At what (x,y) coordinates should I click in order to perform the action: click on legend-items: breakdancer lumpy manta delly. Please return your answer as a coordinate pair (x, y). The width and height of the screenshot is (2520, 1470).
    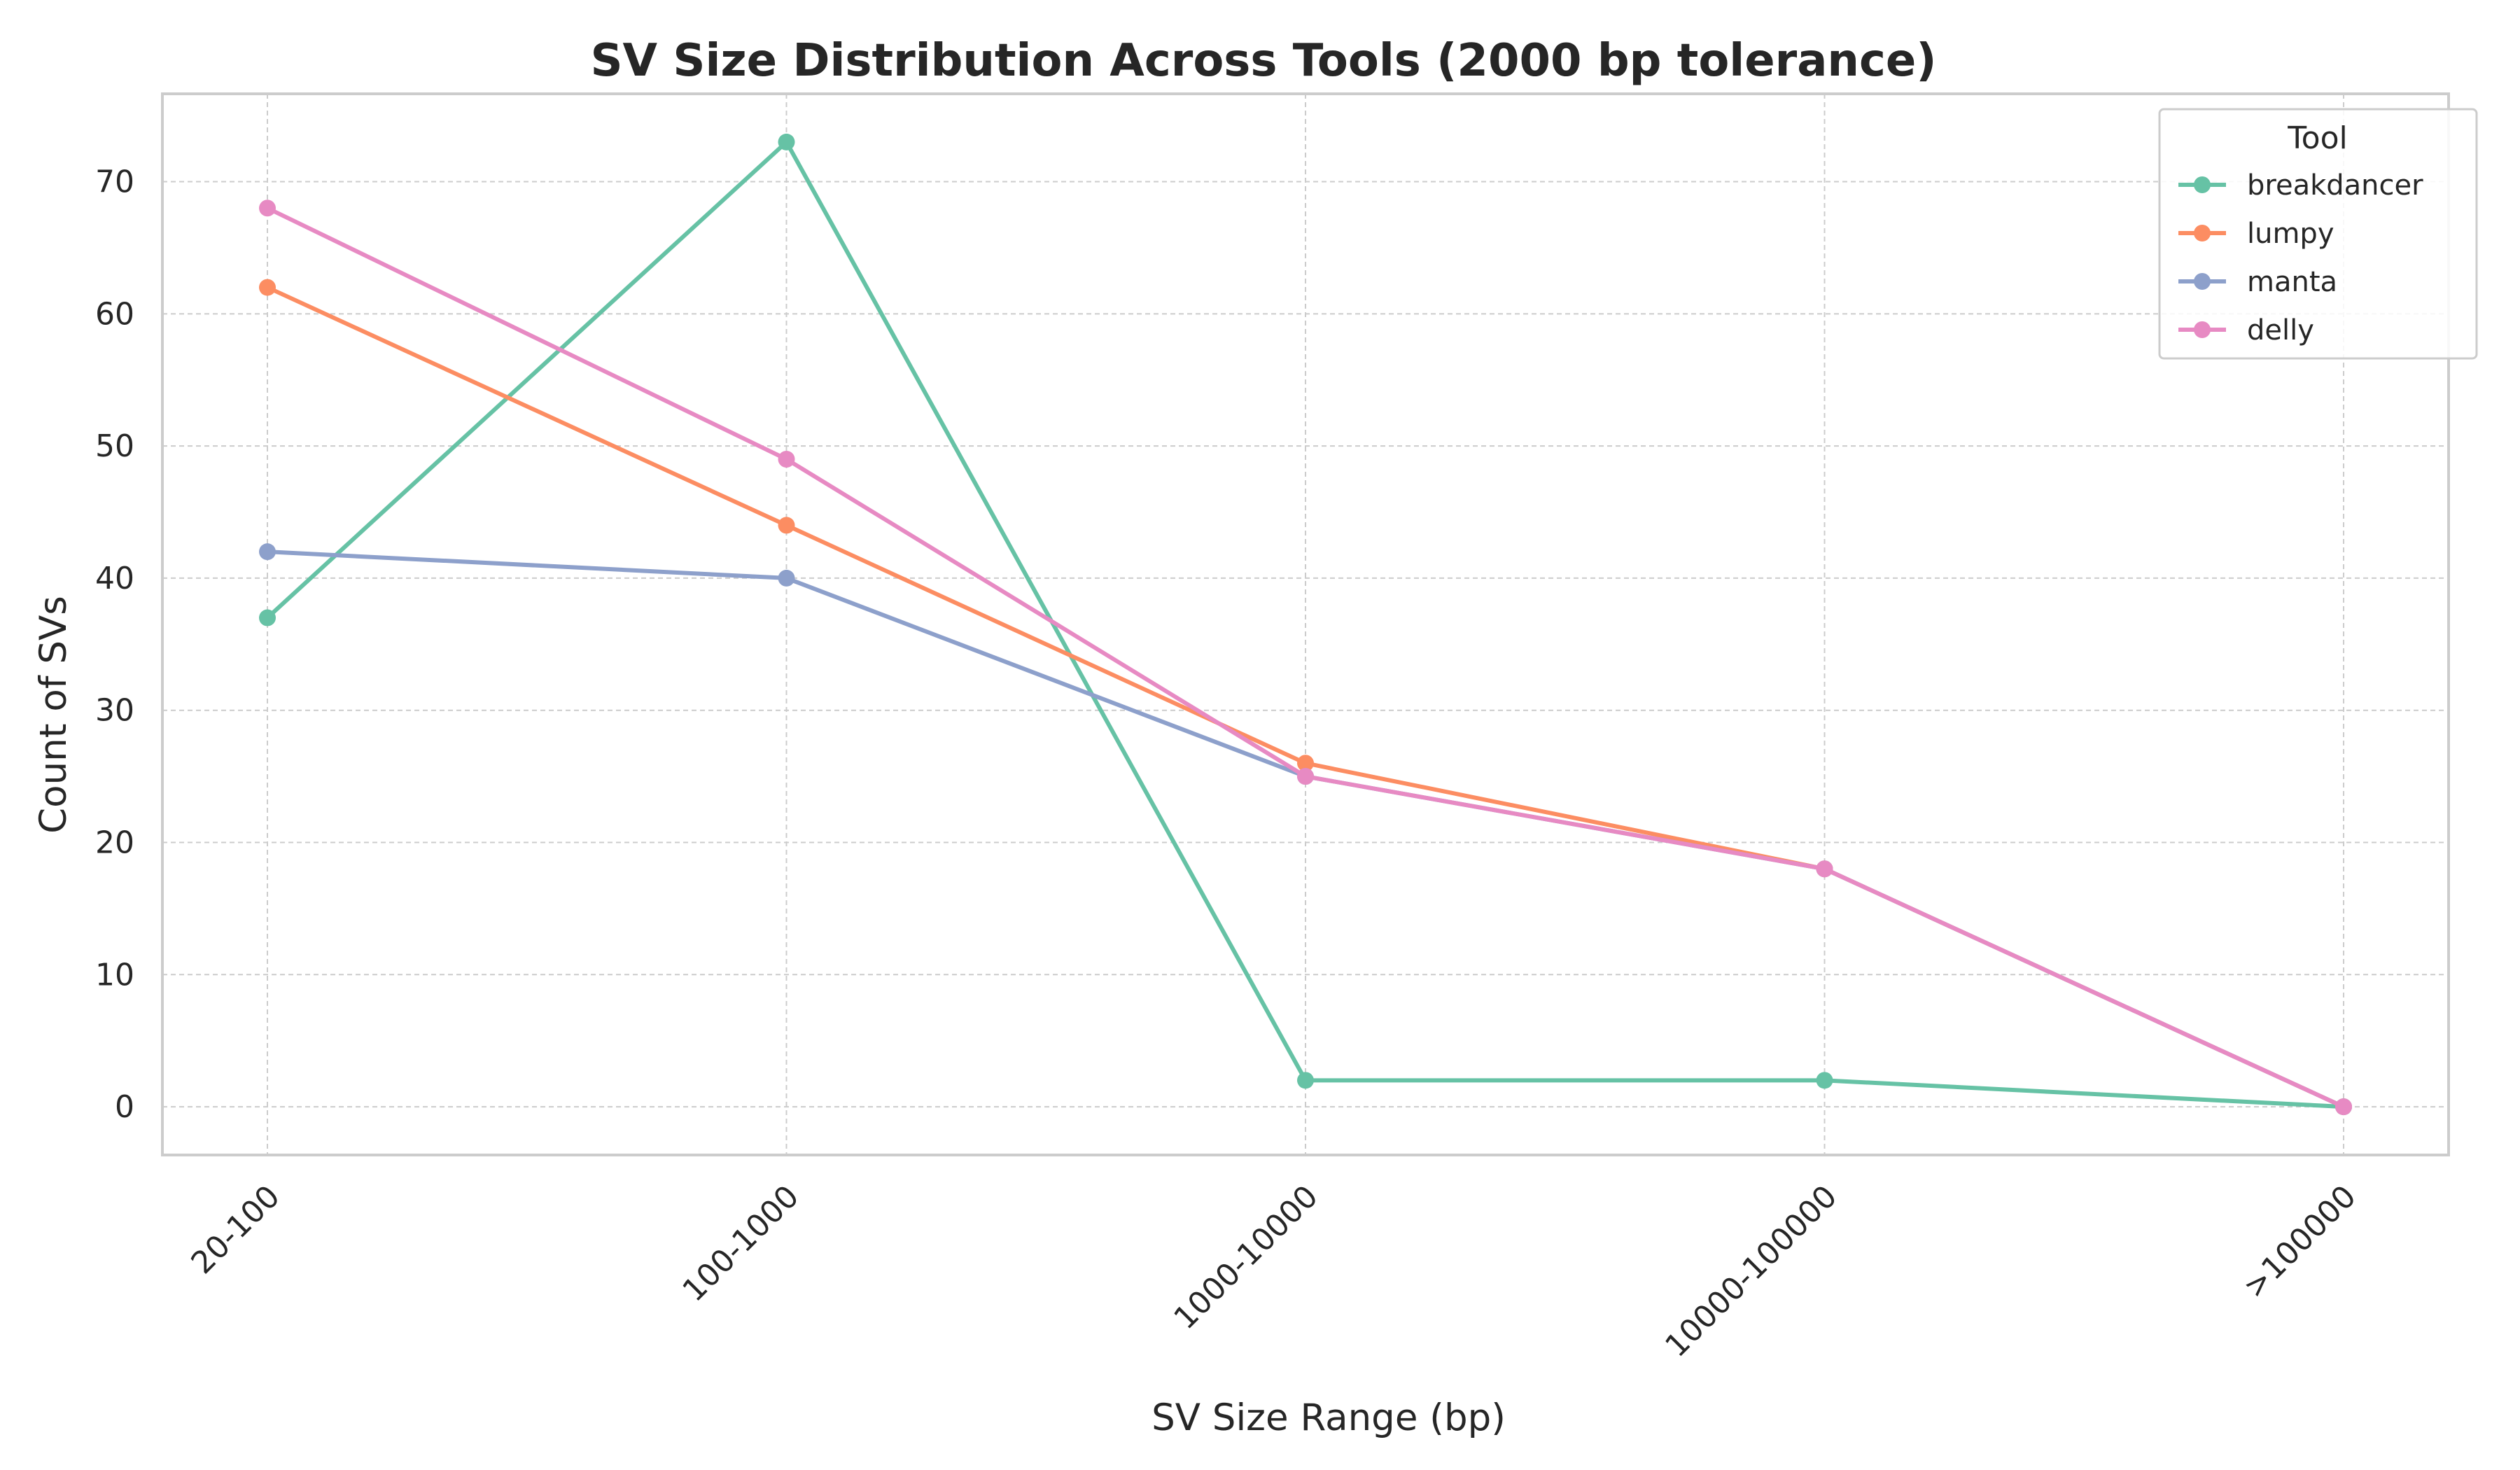
    Looking at the image, I should click on (2300, 257).